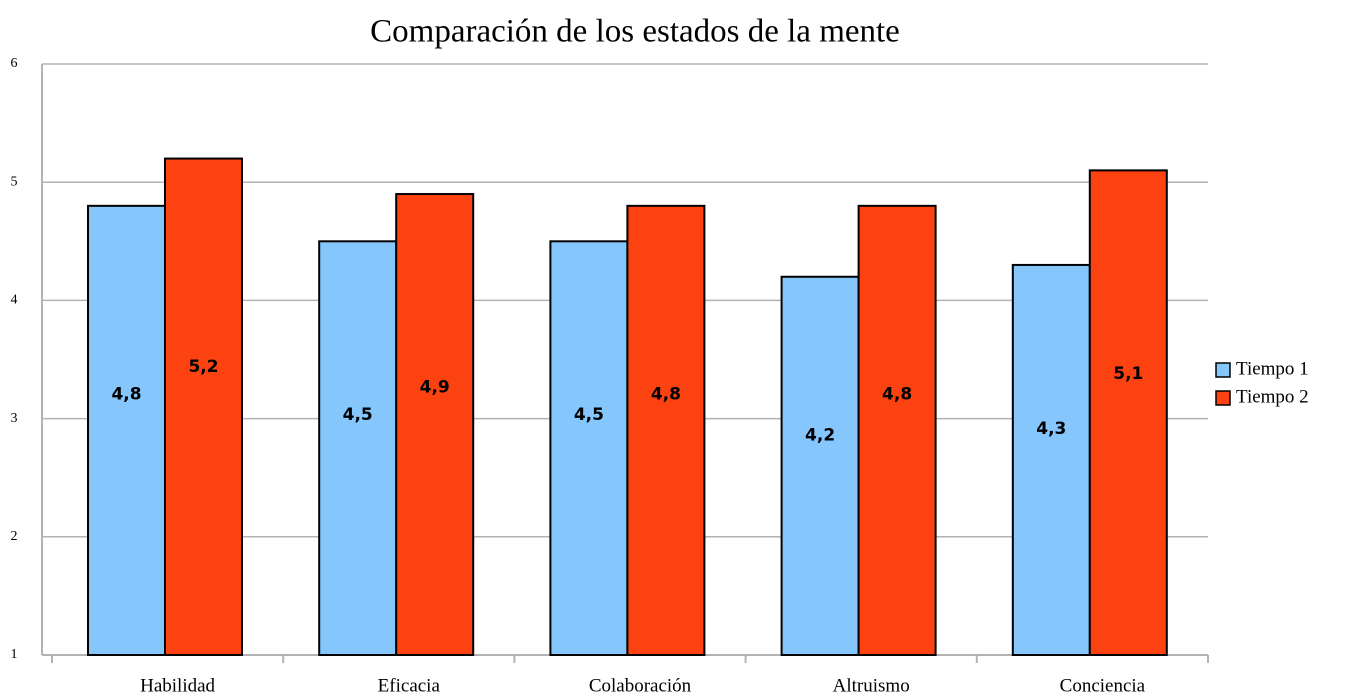  I want to click on y-tick-label: 2, so click(14, 536).